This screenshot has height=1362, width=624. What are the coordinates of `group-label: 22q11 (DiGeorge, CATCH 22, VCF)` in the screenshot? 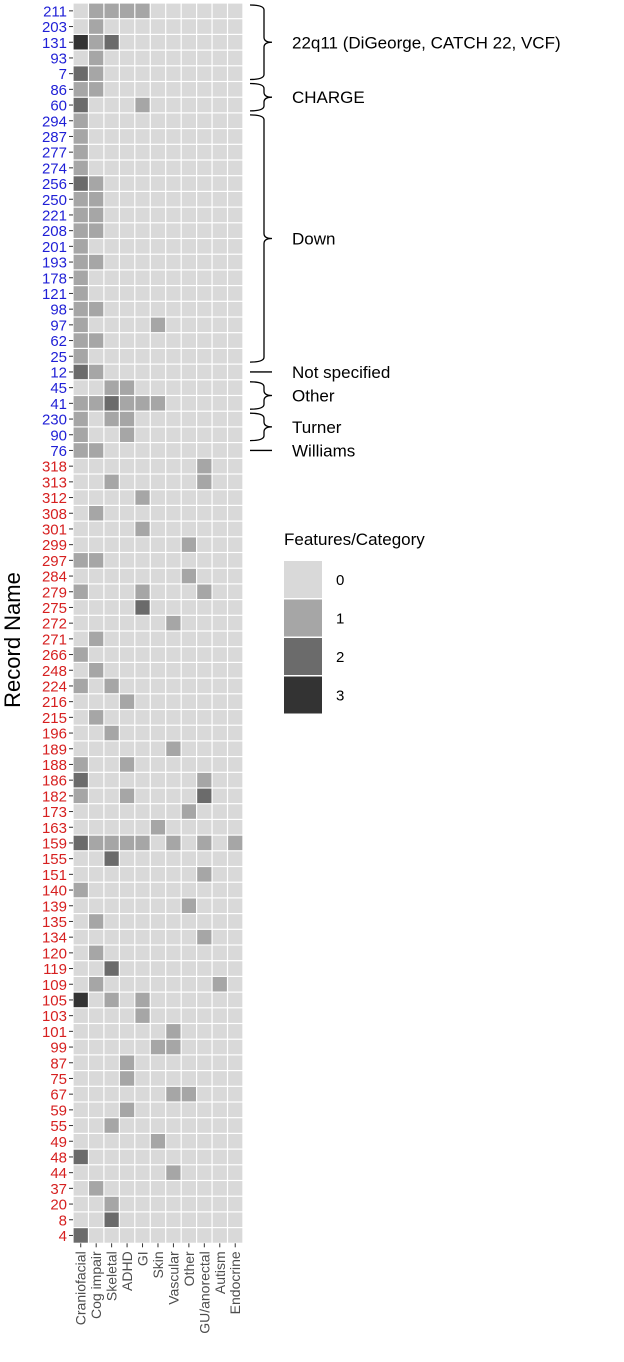 It's located at (426, 42).